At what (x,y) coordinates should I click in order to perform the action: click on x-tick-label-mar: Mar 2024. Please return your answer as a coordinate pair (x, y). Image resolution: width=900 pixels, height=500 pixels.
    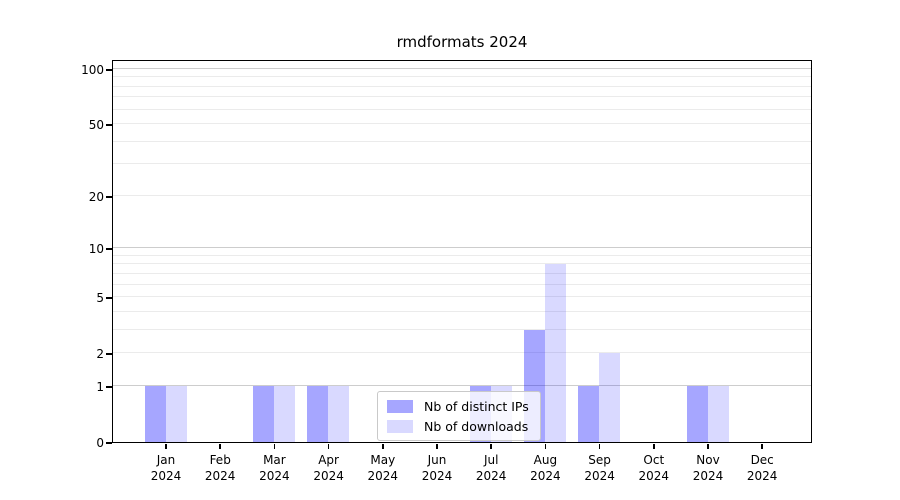
    Looking at the image, I should click on (274, 468).